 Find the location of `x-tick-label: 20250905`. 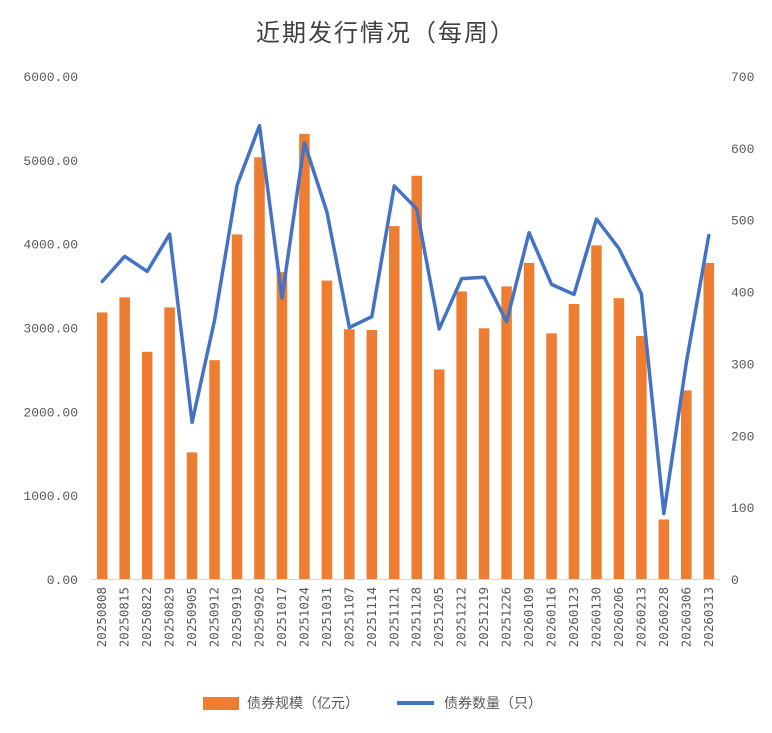

x-tick-label: 20250905 is located at coordinates (191, 617).